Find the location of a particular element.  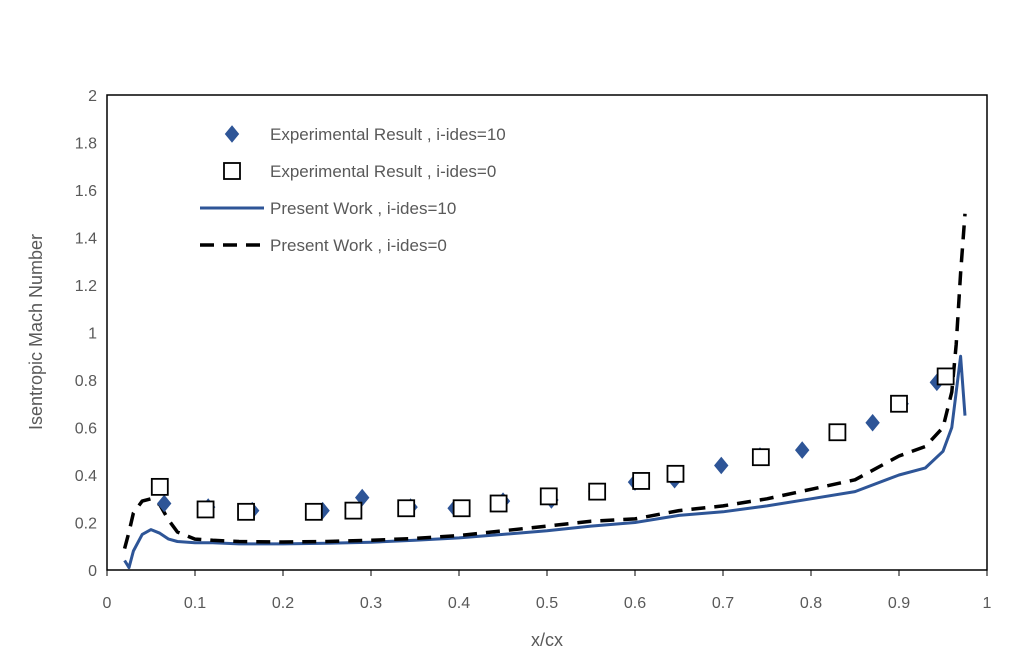

x-tick-label: 0 is located at coordinates (107, 603).